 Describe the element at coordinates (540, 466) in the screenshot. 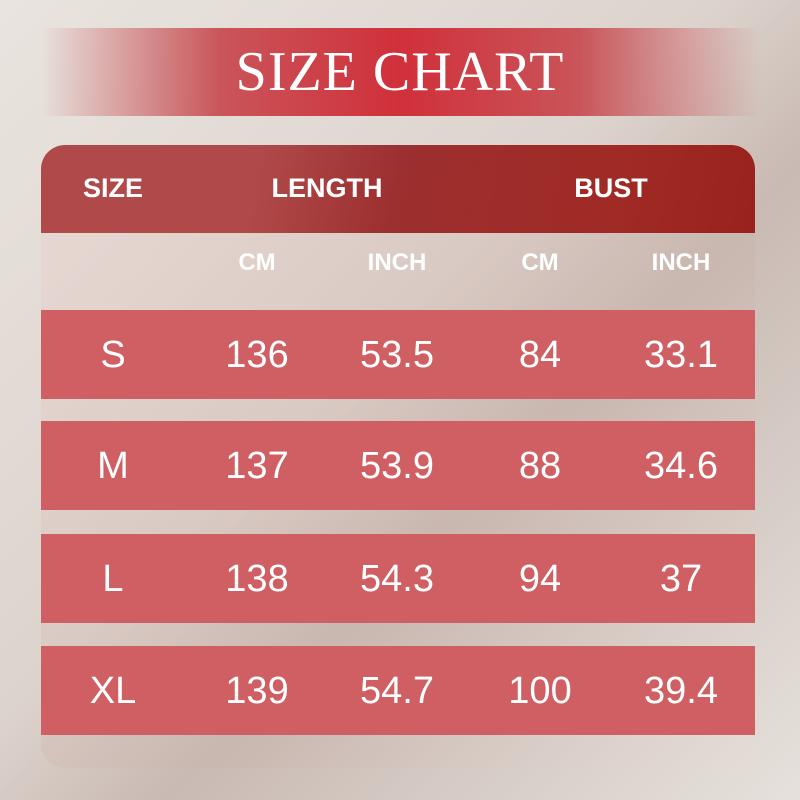

I see `cell-bust-cm: 88` at that location.